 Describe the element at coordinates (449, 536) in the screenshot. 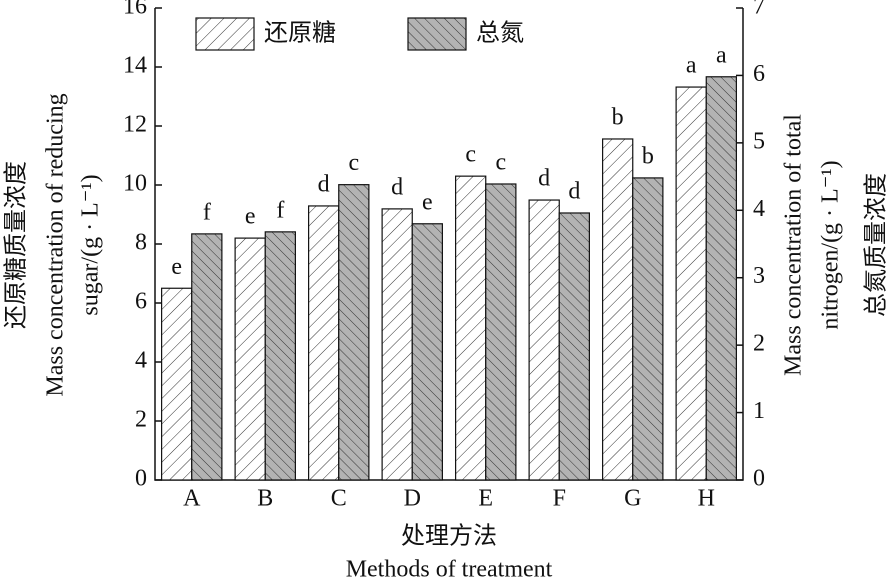

I see `x-axis-title: 处理方法` at that location.